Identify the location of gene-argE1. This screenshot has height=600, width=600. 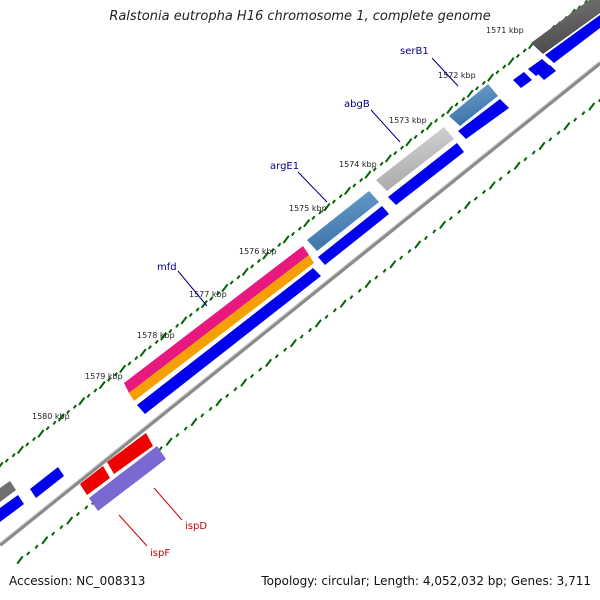
(343, 221).